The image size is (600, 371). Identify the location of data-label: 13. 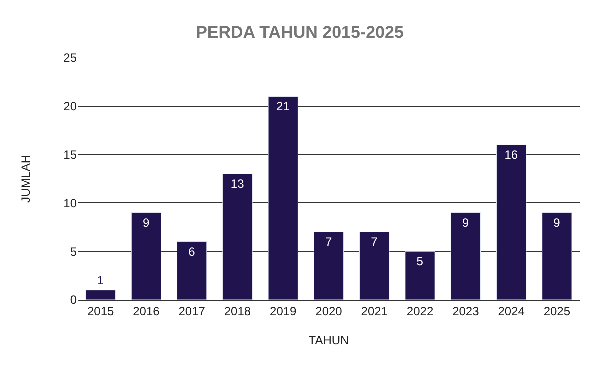
(237, 184).